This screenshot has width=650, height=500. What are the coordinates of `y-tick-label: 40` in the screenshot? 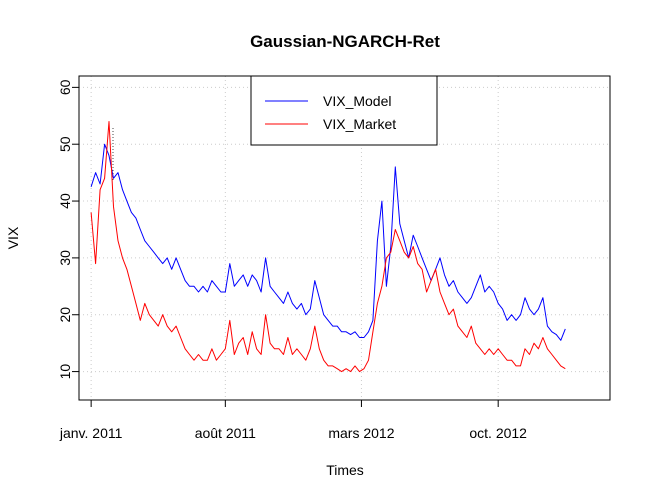 It's located at (65, 201).